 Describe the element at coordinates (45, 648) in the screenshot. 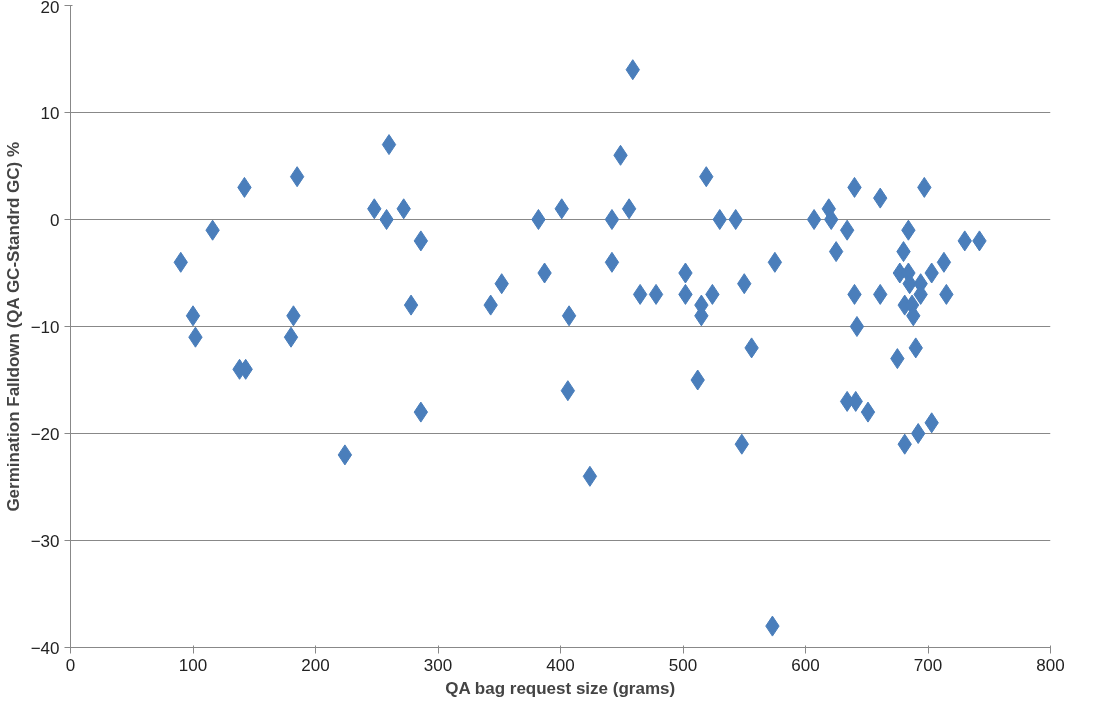

I see `y-tick-label: −40` at that location.